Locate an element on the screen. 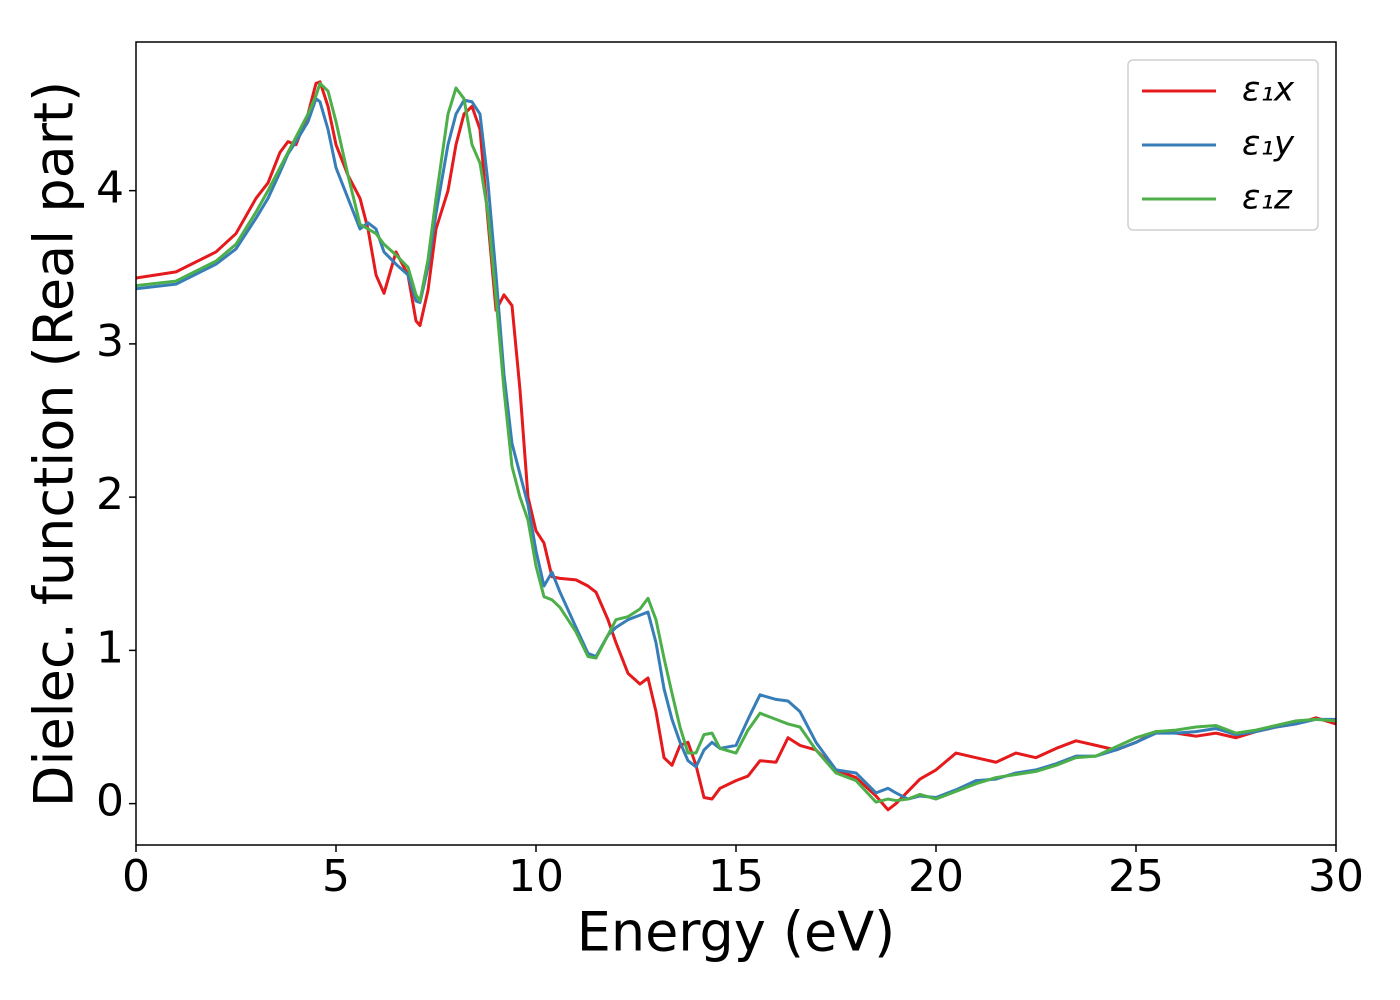  legend-label: ε₁z is located at coordinates (1267, 198).